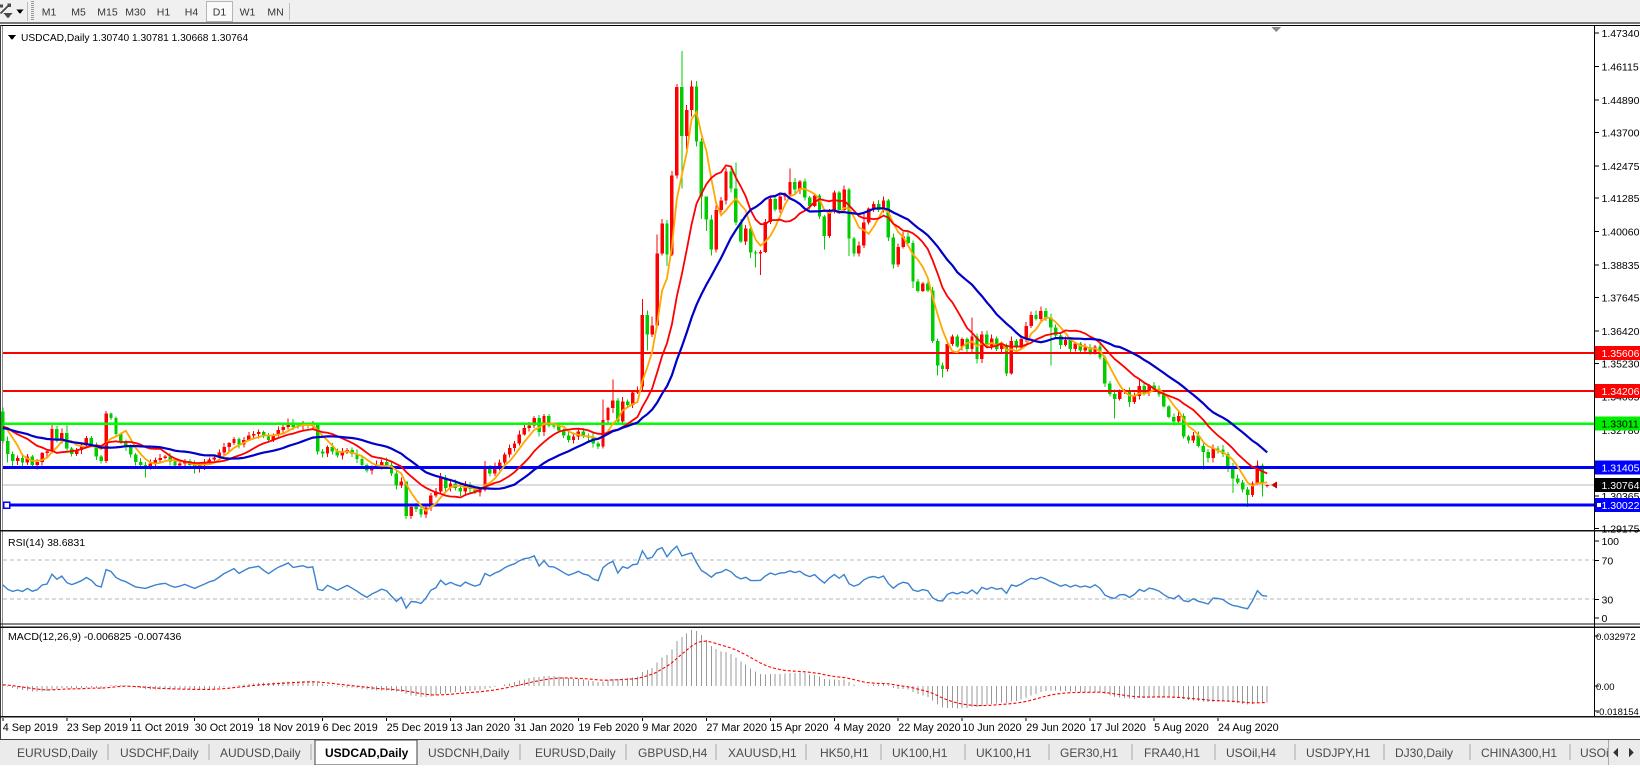  I want to click on svg-text: 1.36420, so click(1621, 332).